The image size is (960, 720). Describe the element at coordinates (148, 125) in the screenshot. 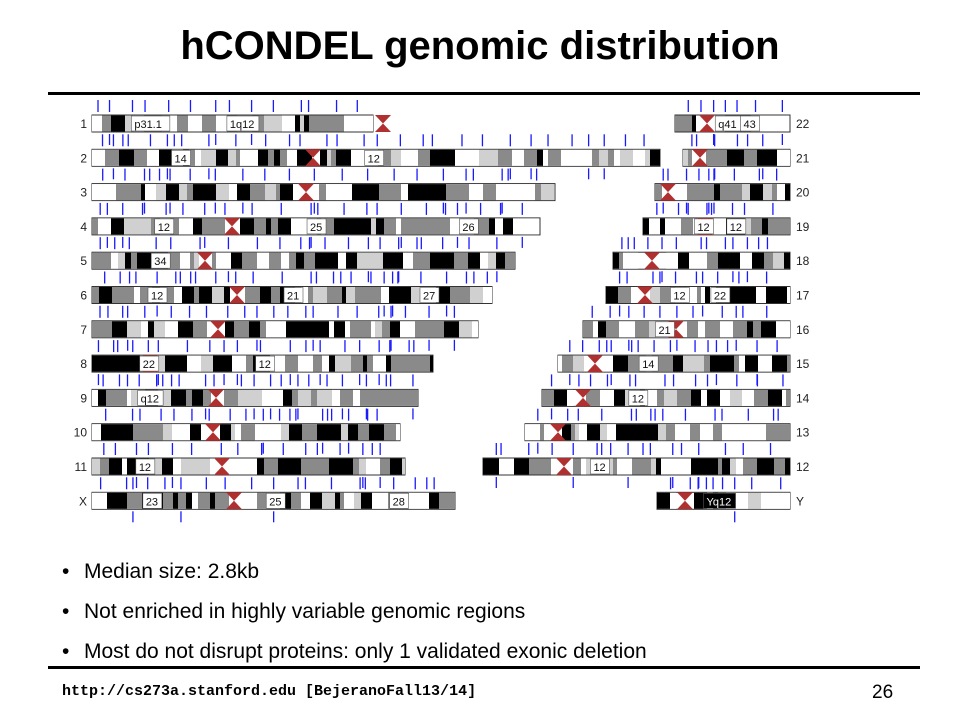

I see `band-label: p31.1` at that location.